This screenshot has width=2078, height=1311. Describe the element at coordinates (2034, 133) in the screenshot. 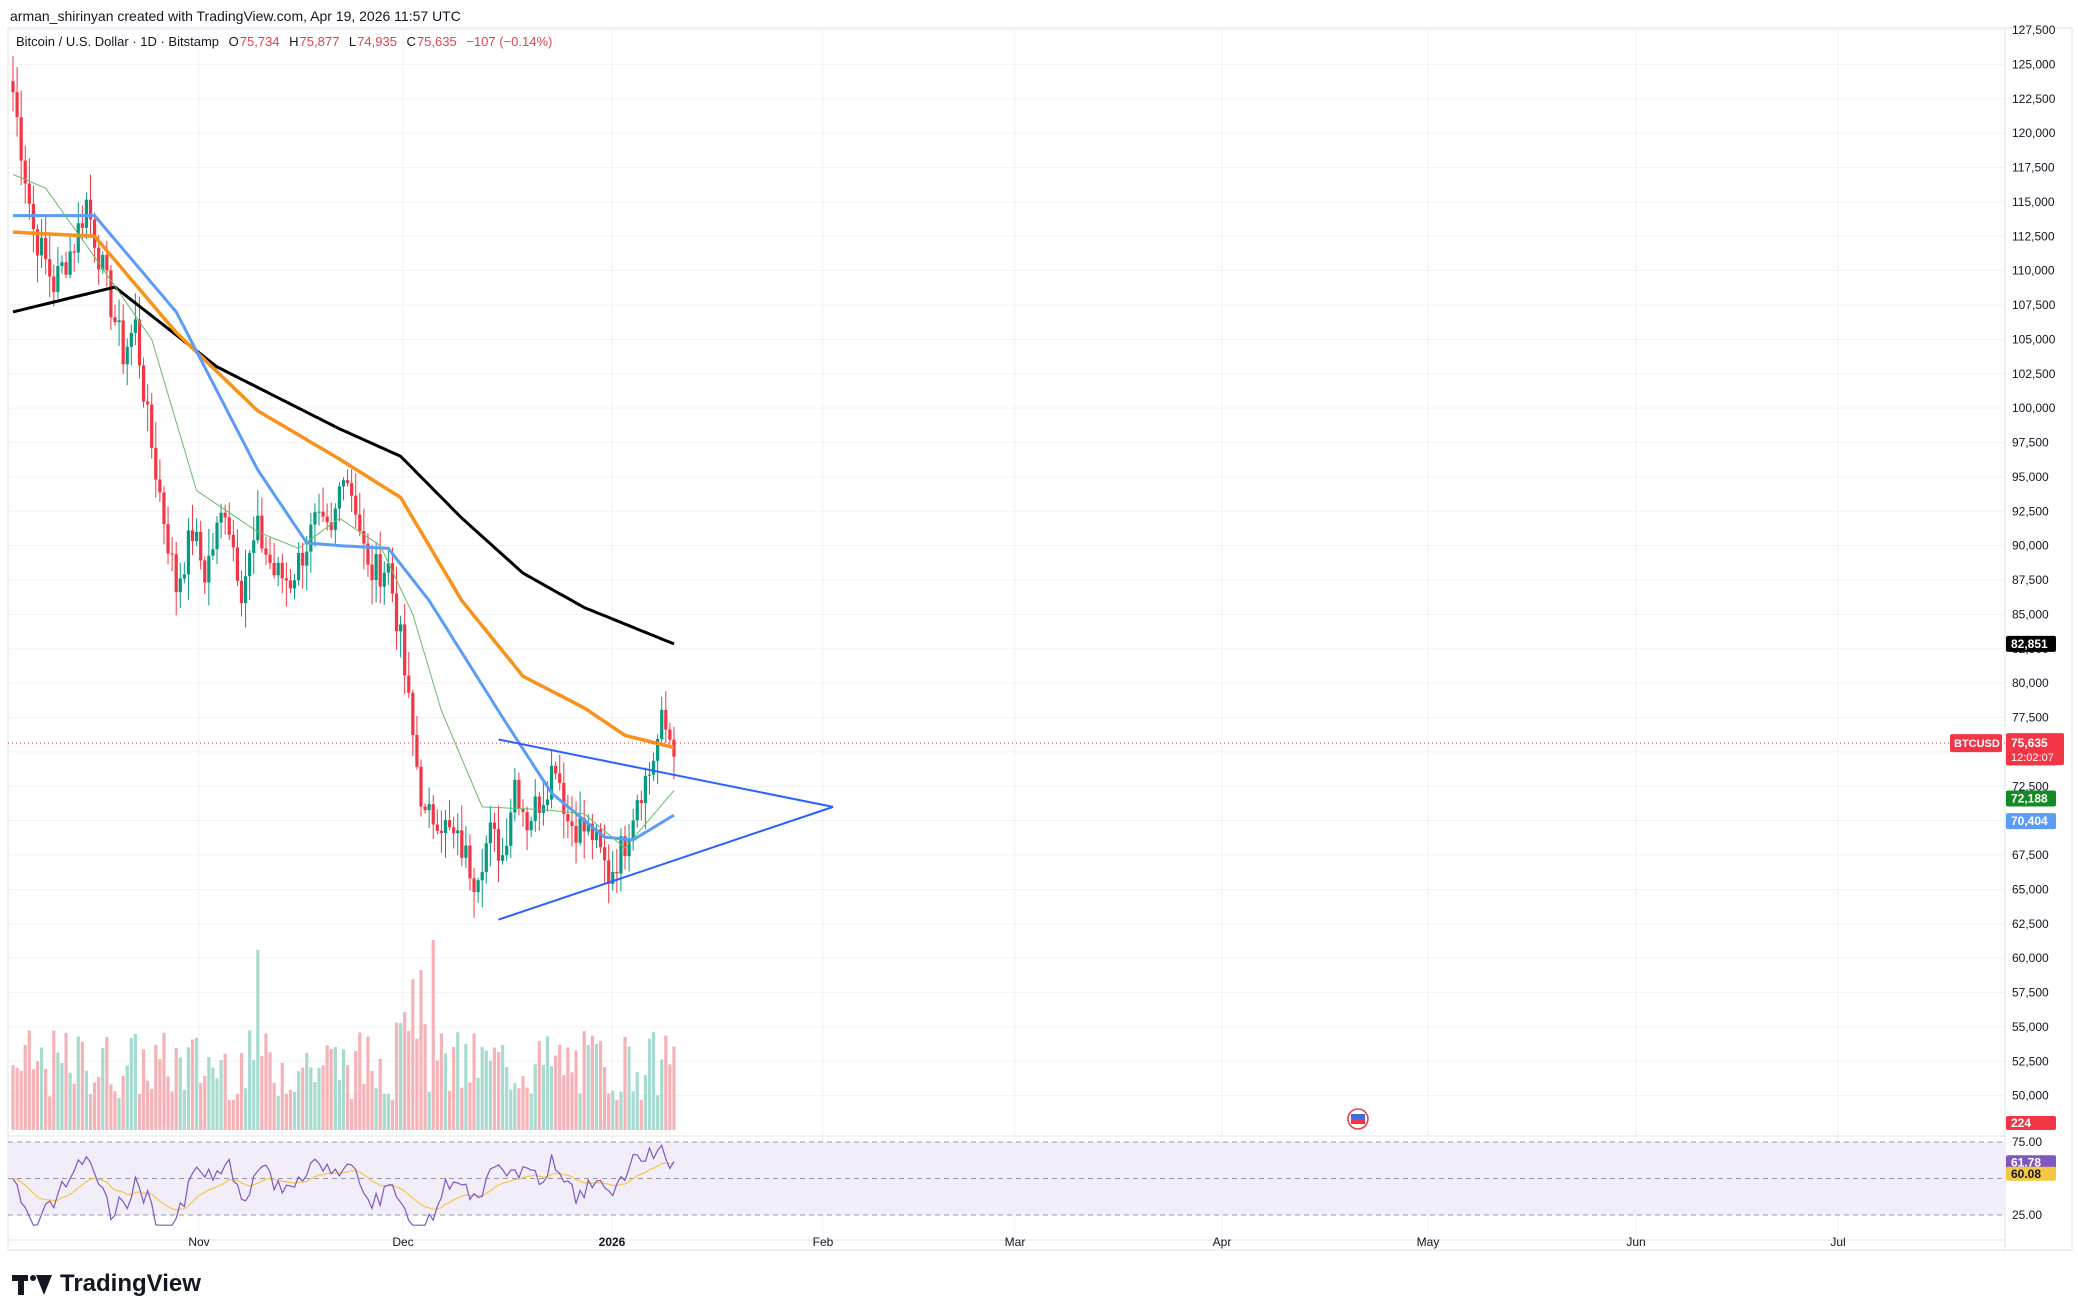

I see `price-tick-label: 120,000` at that location.